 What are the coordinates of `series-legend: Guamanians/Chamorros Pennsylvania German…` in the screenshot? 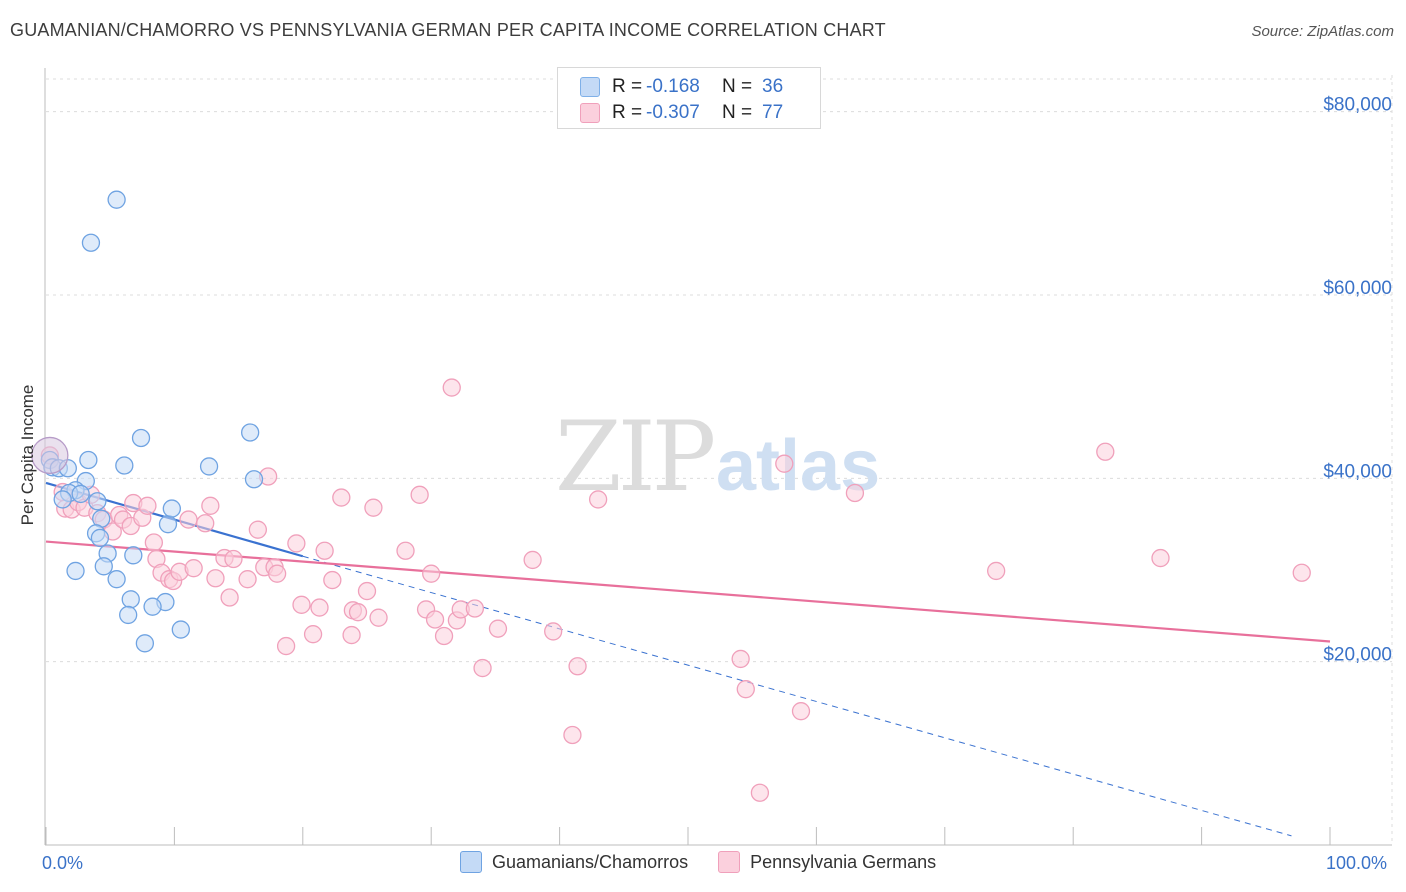 It's located at (713, 862).